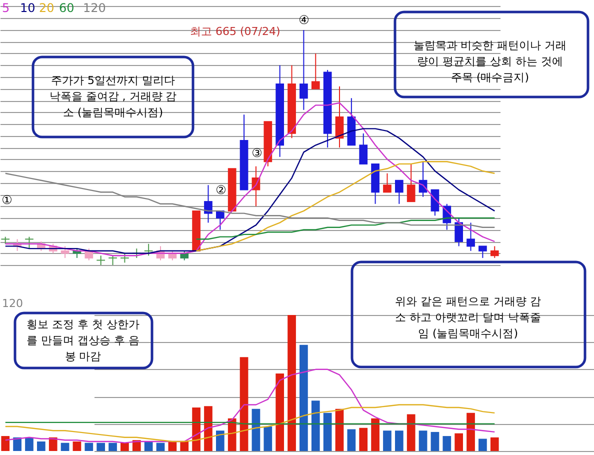 Image resolution: width=594 pixels, height=455 pixels. Describe the element at coordinates (28, 8) in the screenshot. I see `text: 10` at that location.